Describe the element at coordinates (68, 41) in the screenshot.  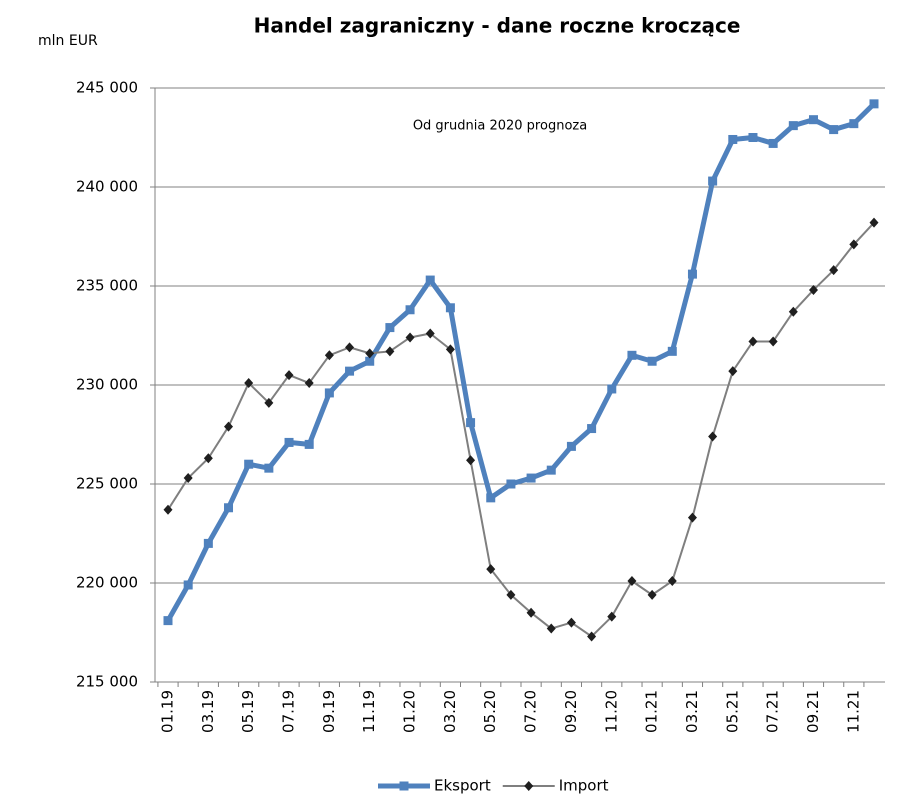
I see `y-axis-label: mln EUR` at that location.